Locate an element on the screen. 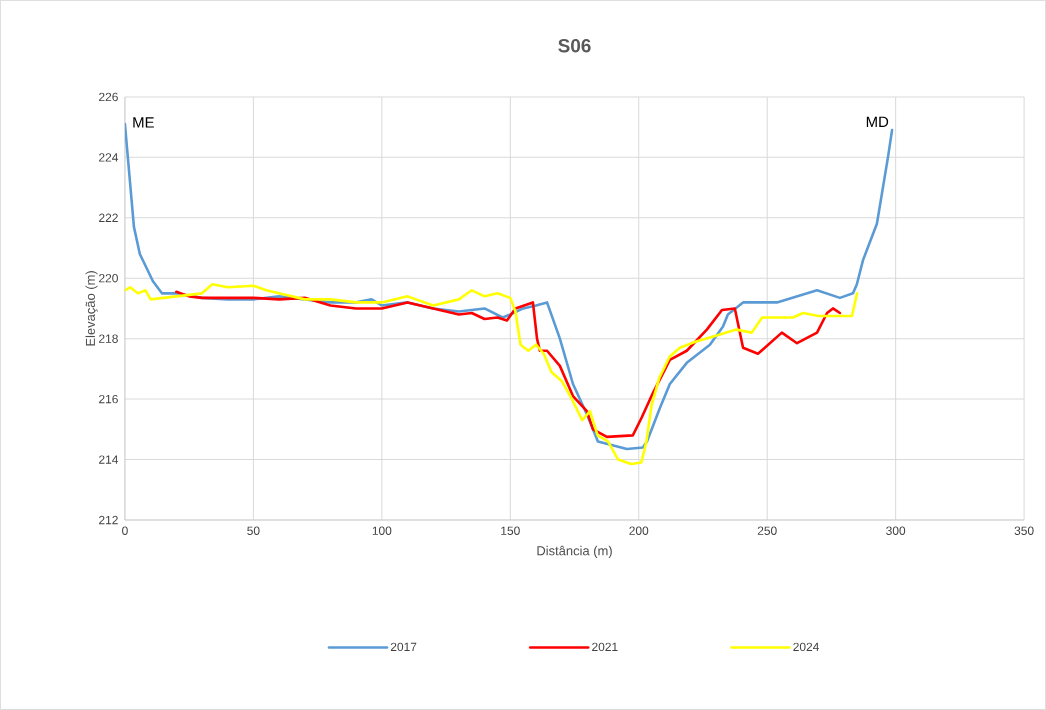  x-tick-label: 100 is located at coordinates (382, 530).